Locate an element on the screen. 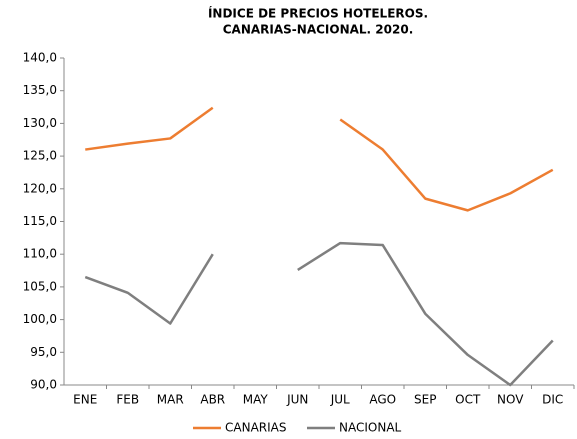 Image resolution: width=577 pixels, height=439 pixels. y-tick-label: 135,0 is located at coordinates (40, 90).